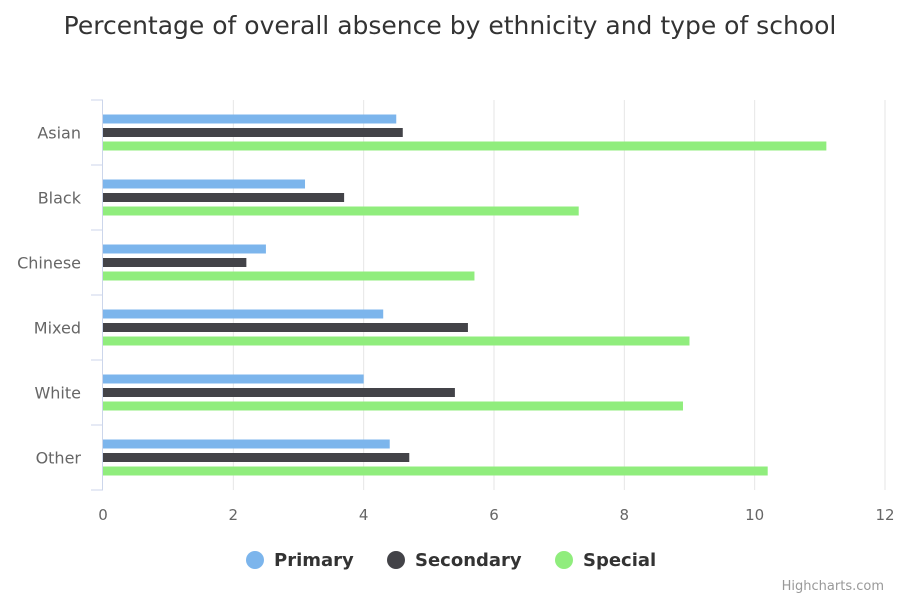 Image resolution: width=900 pixels, height=600 pixels. Describe the element at coordinates (255, 560) in the screenshot. I see `legend-marker-primary` at that location.